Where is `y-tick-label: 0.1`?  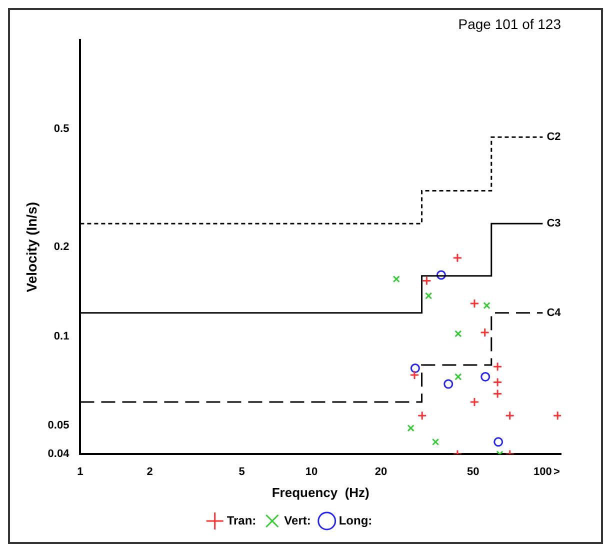 y-tick-label: 0.1 is located at coordinates (62, 336).